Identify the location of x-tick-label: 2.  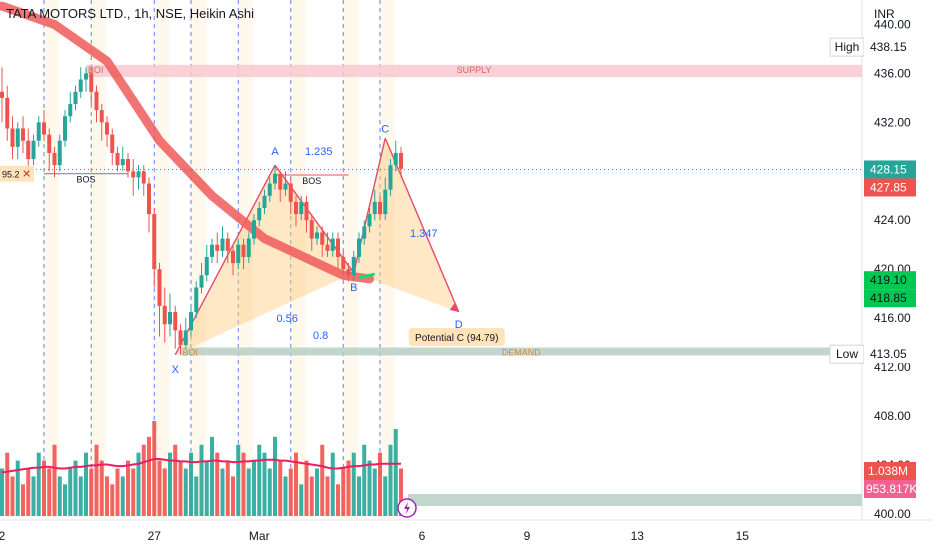
(3, 536).